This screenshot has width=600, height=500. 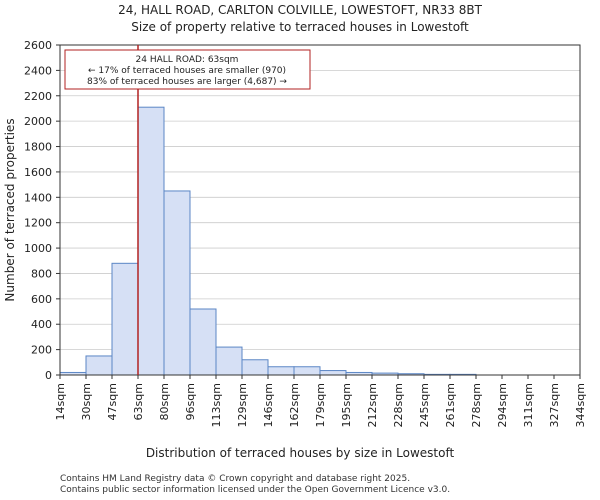 What do you see at coordinates (580, 405) in the screenshot?
I see `x-tick-label: 344sqm` at bounding box center [580, 405].